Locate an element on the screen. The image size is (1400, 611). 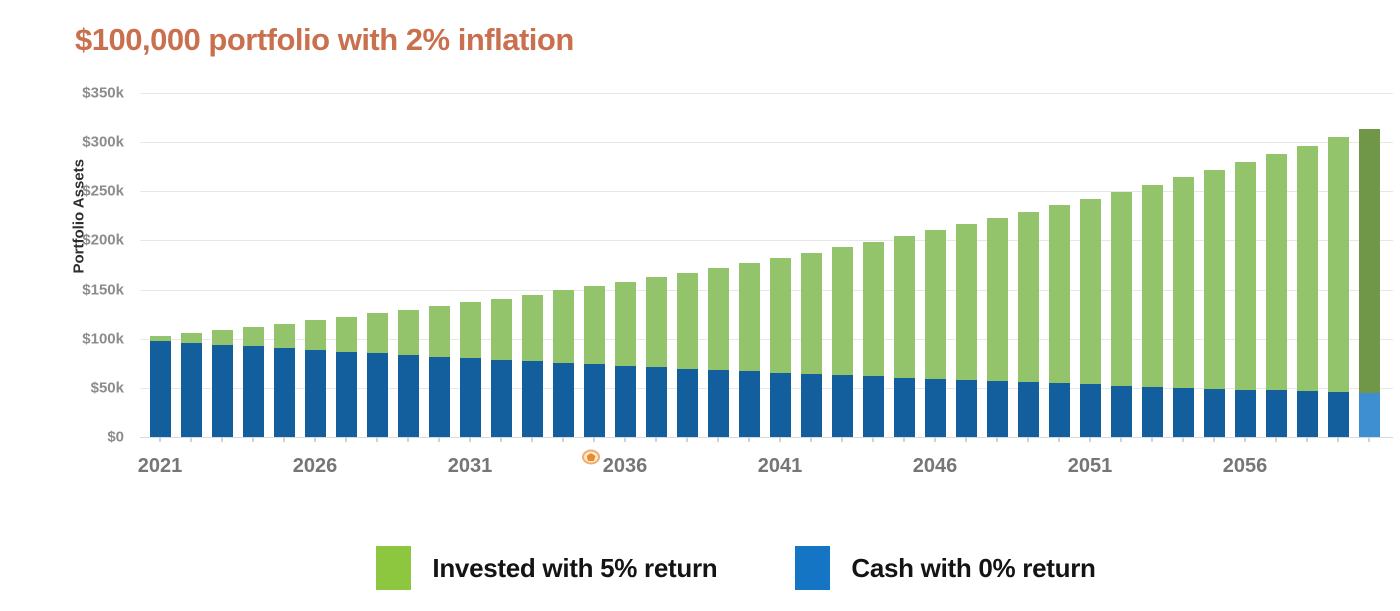
bar-2039 is located at coordinates (718, 352).